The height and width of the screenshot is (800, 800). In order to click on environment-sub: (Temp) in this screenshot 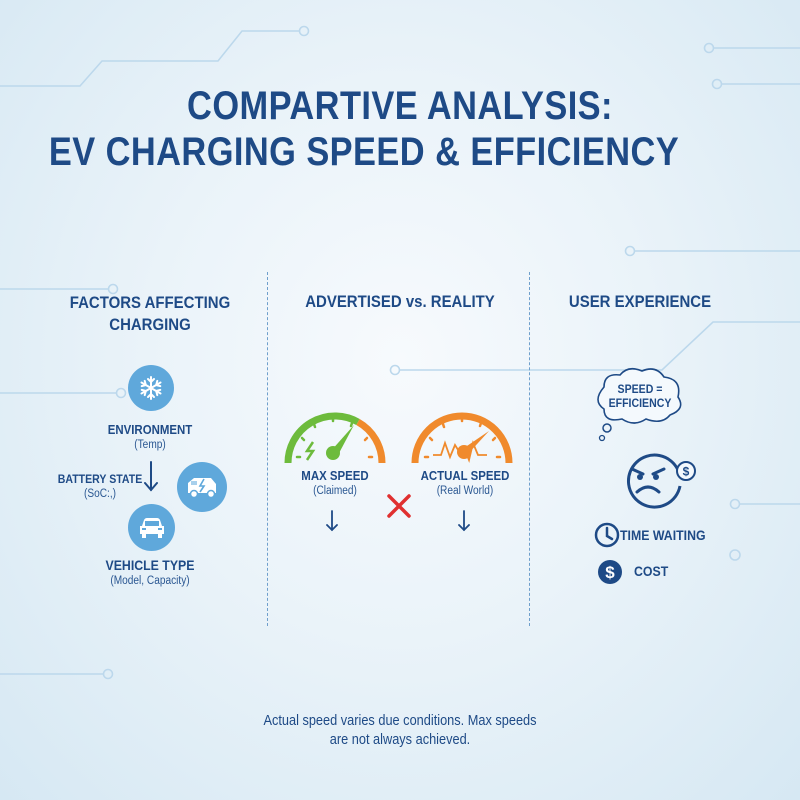, I will do `click(150, 445)`.